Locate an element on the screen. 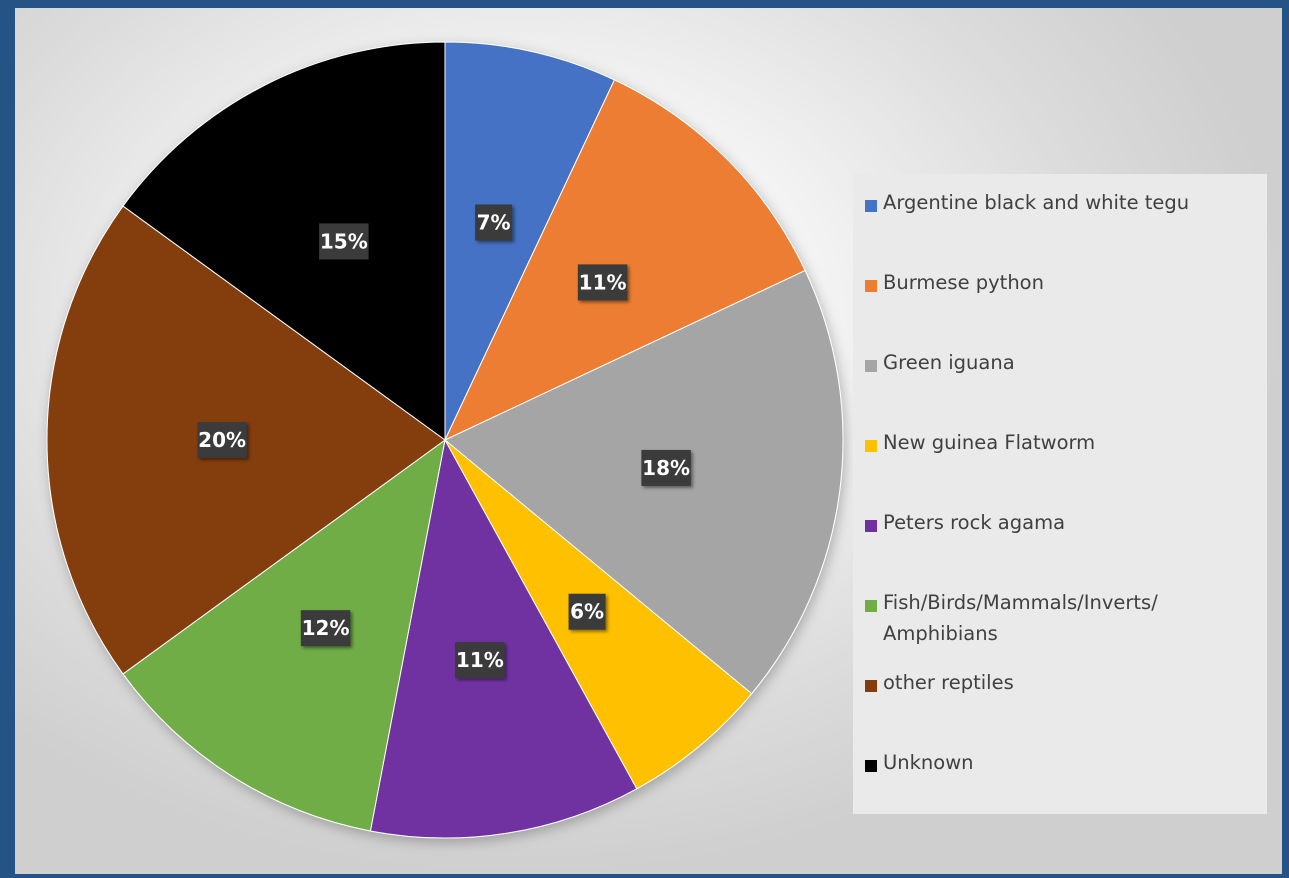 This screenshot has width=1289, height=878. legend-item-4: Peters rock agama is located at coordinates (1063, 524).